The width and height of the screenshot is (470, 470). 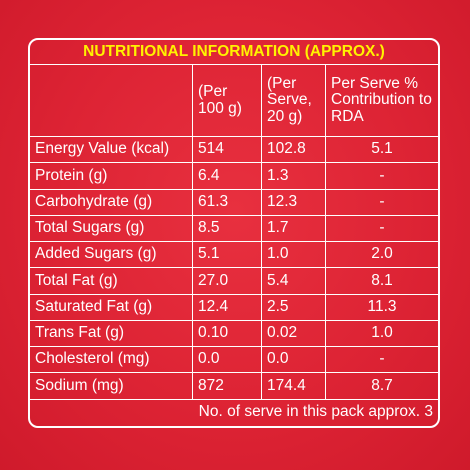 What do you see at coordinates (293, 386) in the screenshot?
I see `per-serve-value: 174.4` at bounding box center [293, 386].